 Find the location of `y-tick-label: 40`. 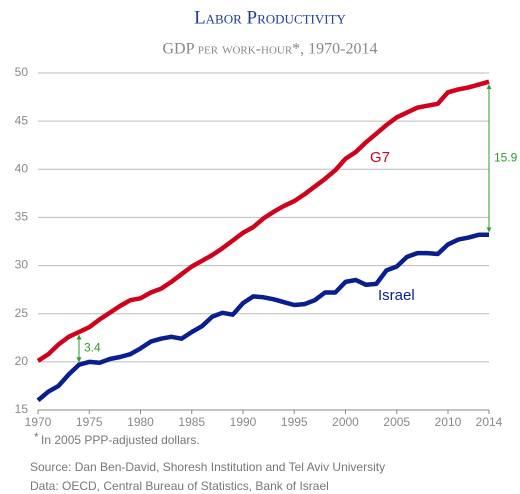

y-tick-label: 40 is located at coordinates (22, 168).